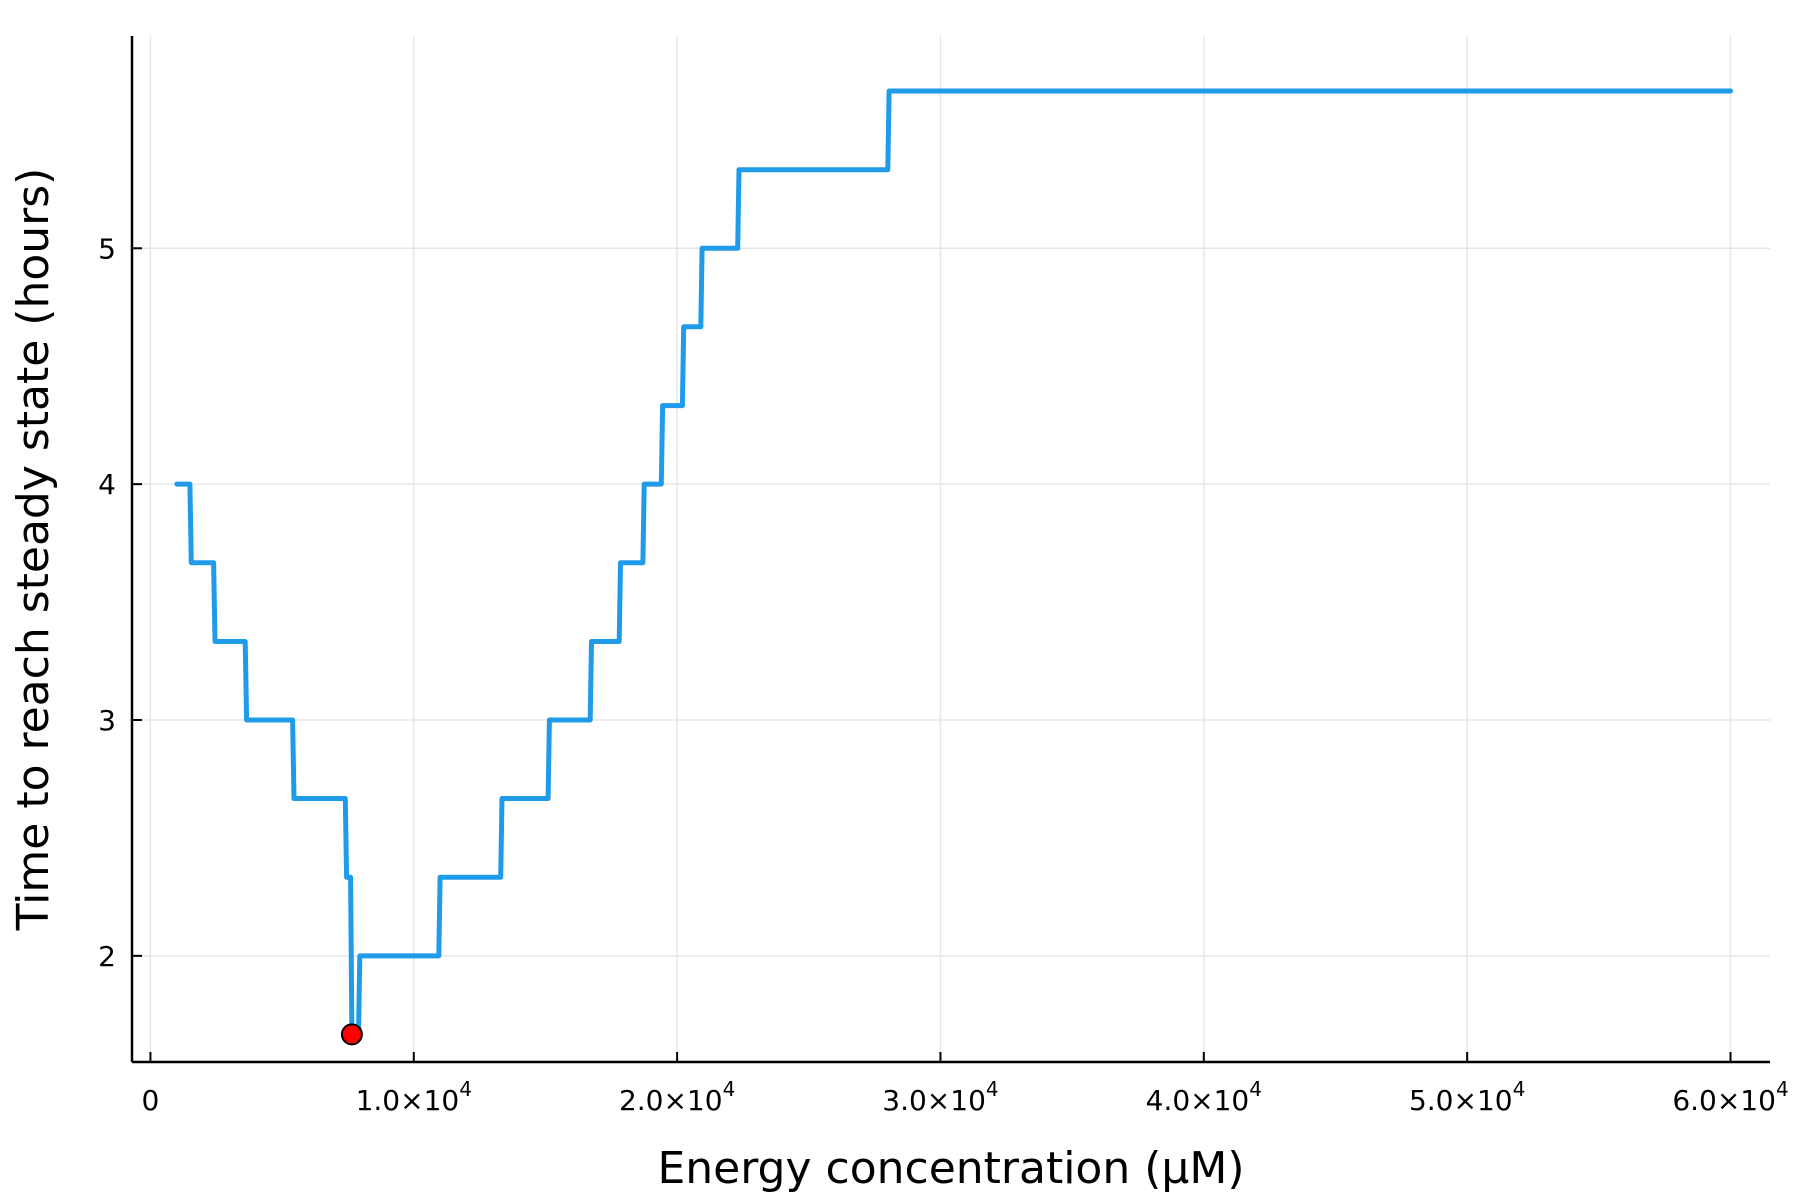  What do you see at coordinates (1467, 1097) in the screenshot?
I see `x-tick-label: 5.0×10⁴` at bounding box center [1467, 1097].